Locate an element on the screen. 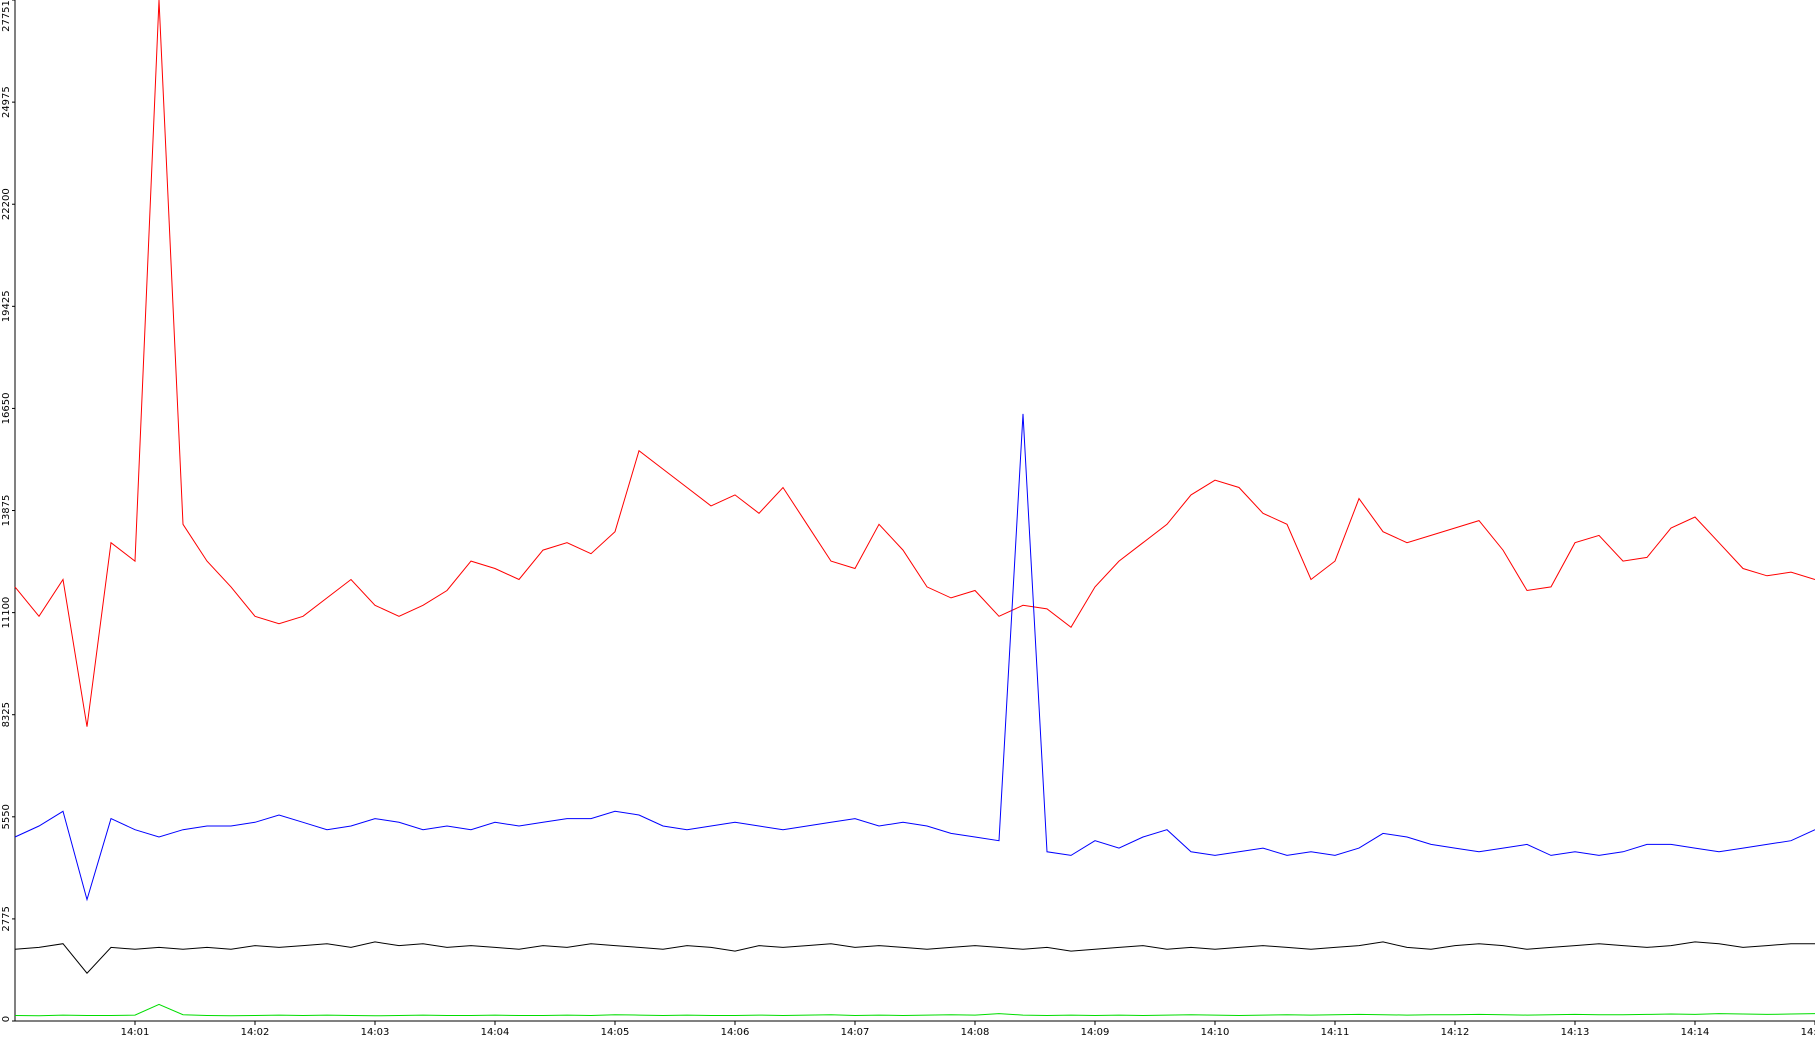 This screenshot has width=1815, height=1039. y-tick-label: 0 is located at coordinates (6, 1019).